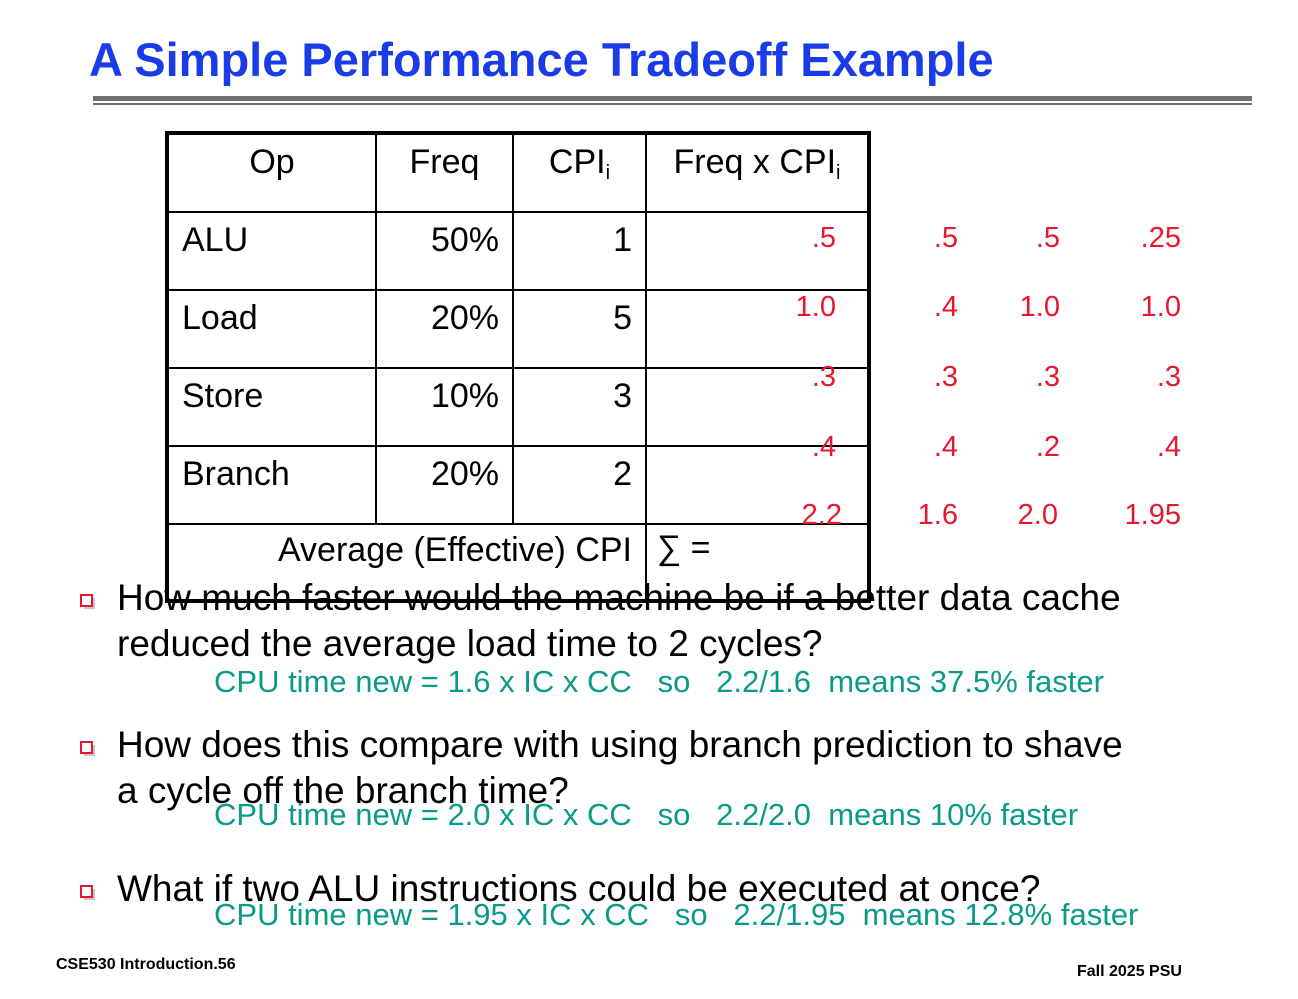 Image resolution: width=1298 pixels, height=999 pixels. Describe the element at coordinates (444, 407) in the screenshot. I see `row-freq: 10%` at that location.